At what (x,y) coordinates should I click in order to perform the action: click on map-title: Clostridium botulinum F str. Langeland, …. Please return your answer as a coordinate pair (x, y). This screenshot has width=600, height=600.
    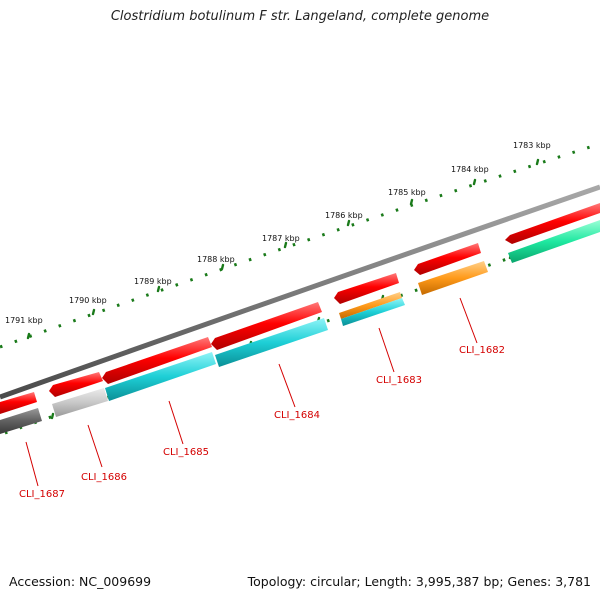
    Looking at the image, I should click on (300, 16).